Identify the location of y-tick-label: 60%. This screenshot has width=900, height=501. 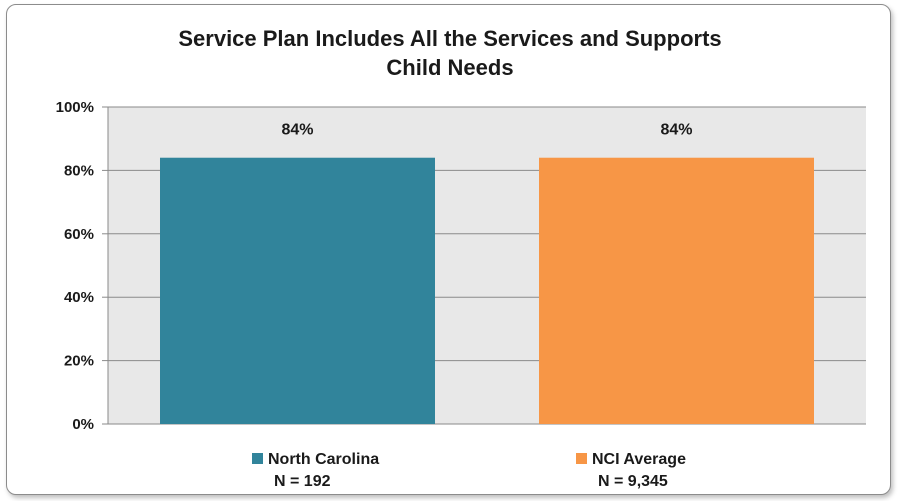
(79, 234).